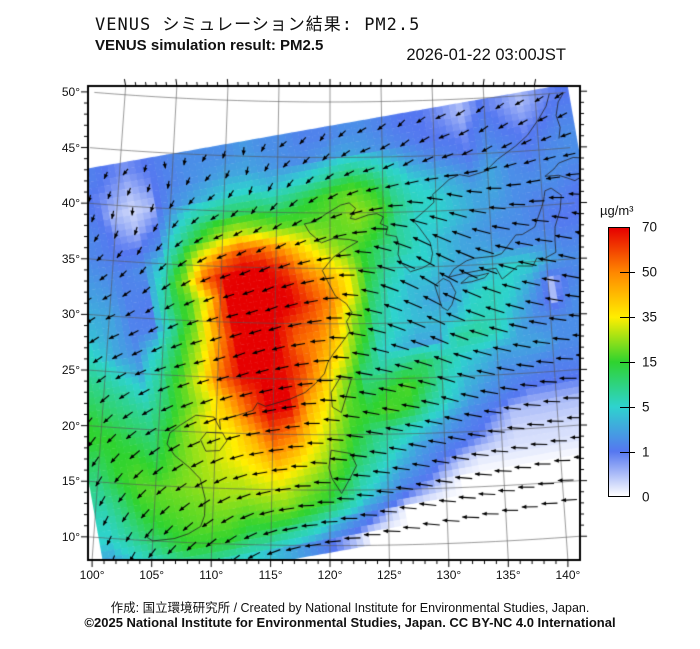 This screenshot has height=649, width=700. I want to click on lat-tick-label: 15°, so click(70, 481).